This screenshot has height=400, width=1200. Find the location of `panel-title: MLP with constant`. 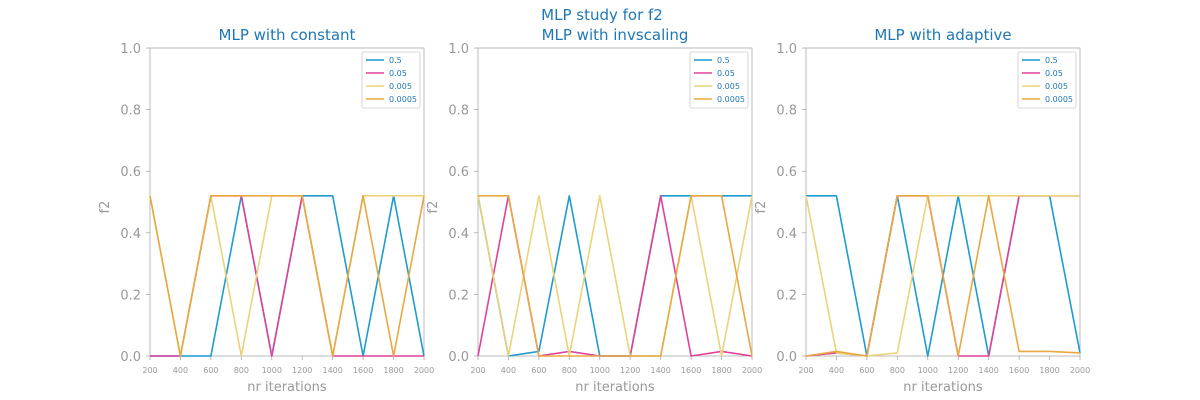

panel-title: MLP with constant is located at coordinates (287, 35).